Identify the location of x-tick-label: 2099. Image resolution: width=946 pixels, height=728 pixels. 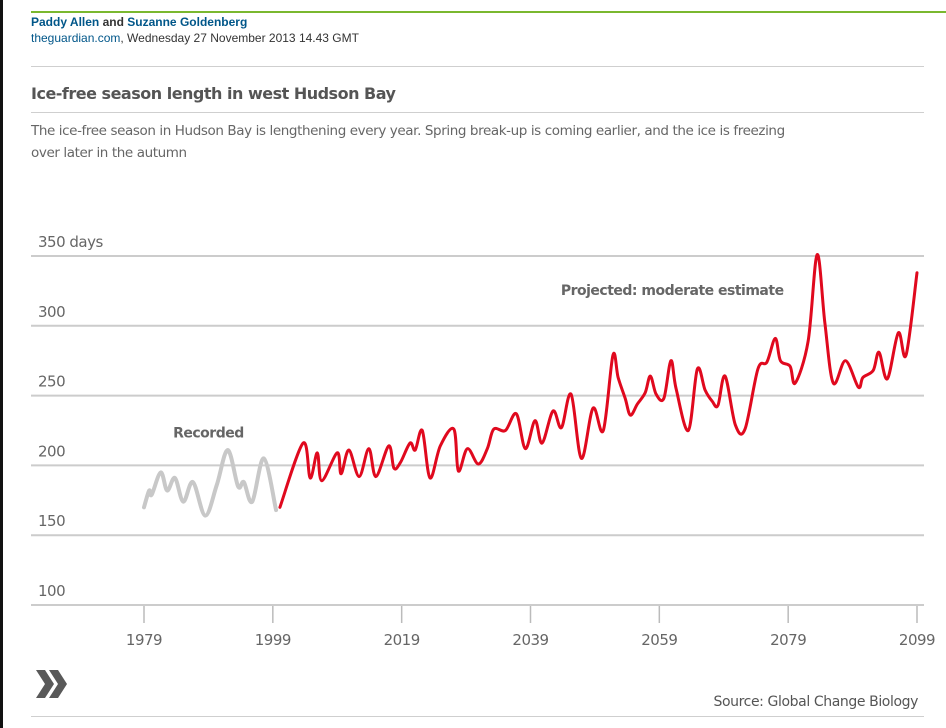
(917, 640).